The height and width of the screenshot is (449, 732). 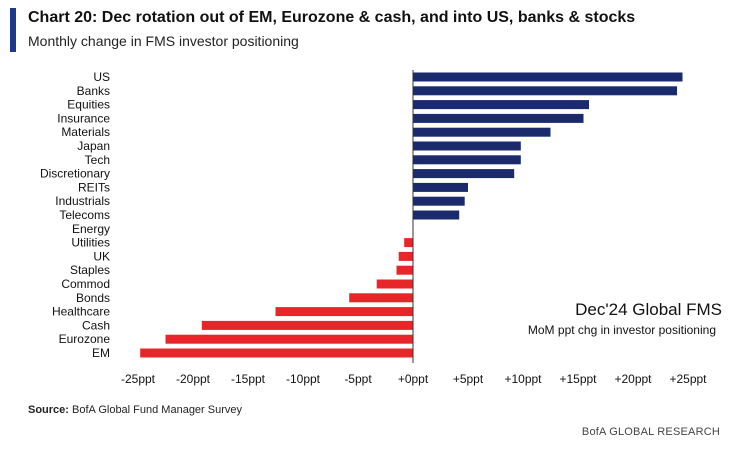 What do you see at coordinates (578, 379) in the screenshot?
I see `x-tick-label: +15ppt` at bounding box center [578, 379].